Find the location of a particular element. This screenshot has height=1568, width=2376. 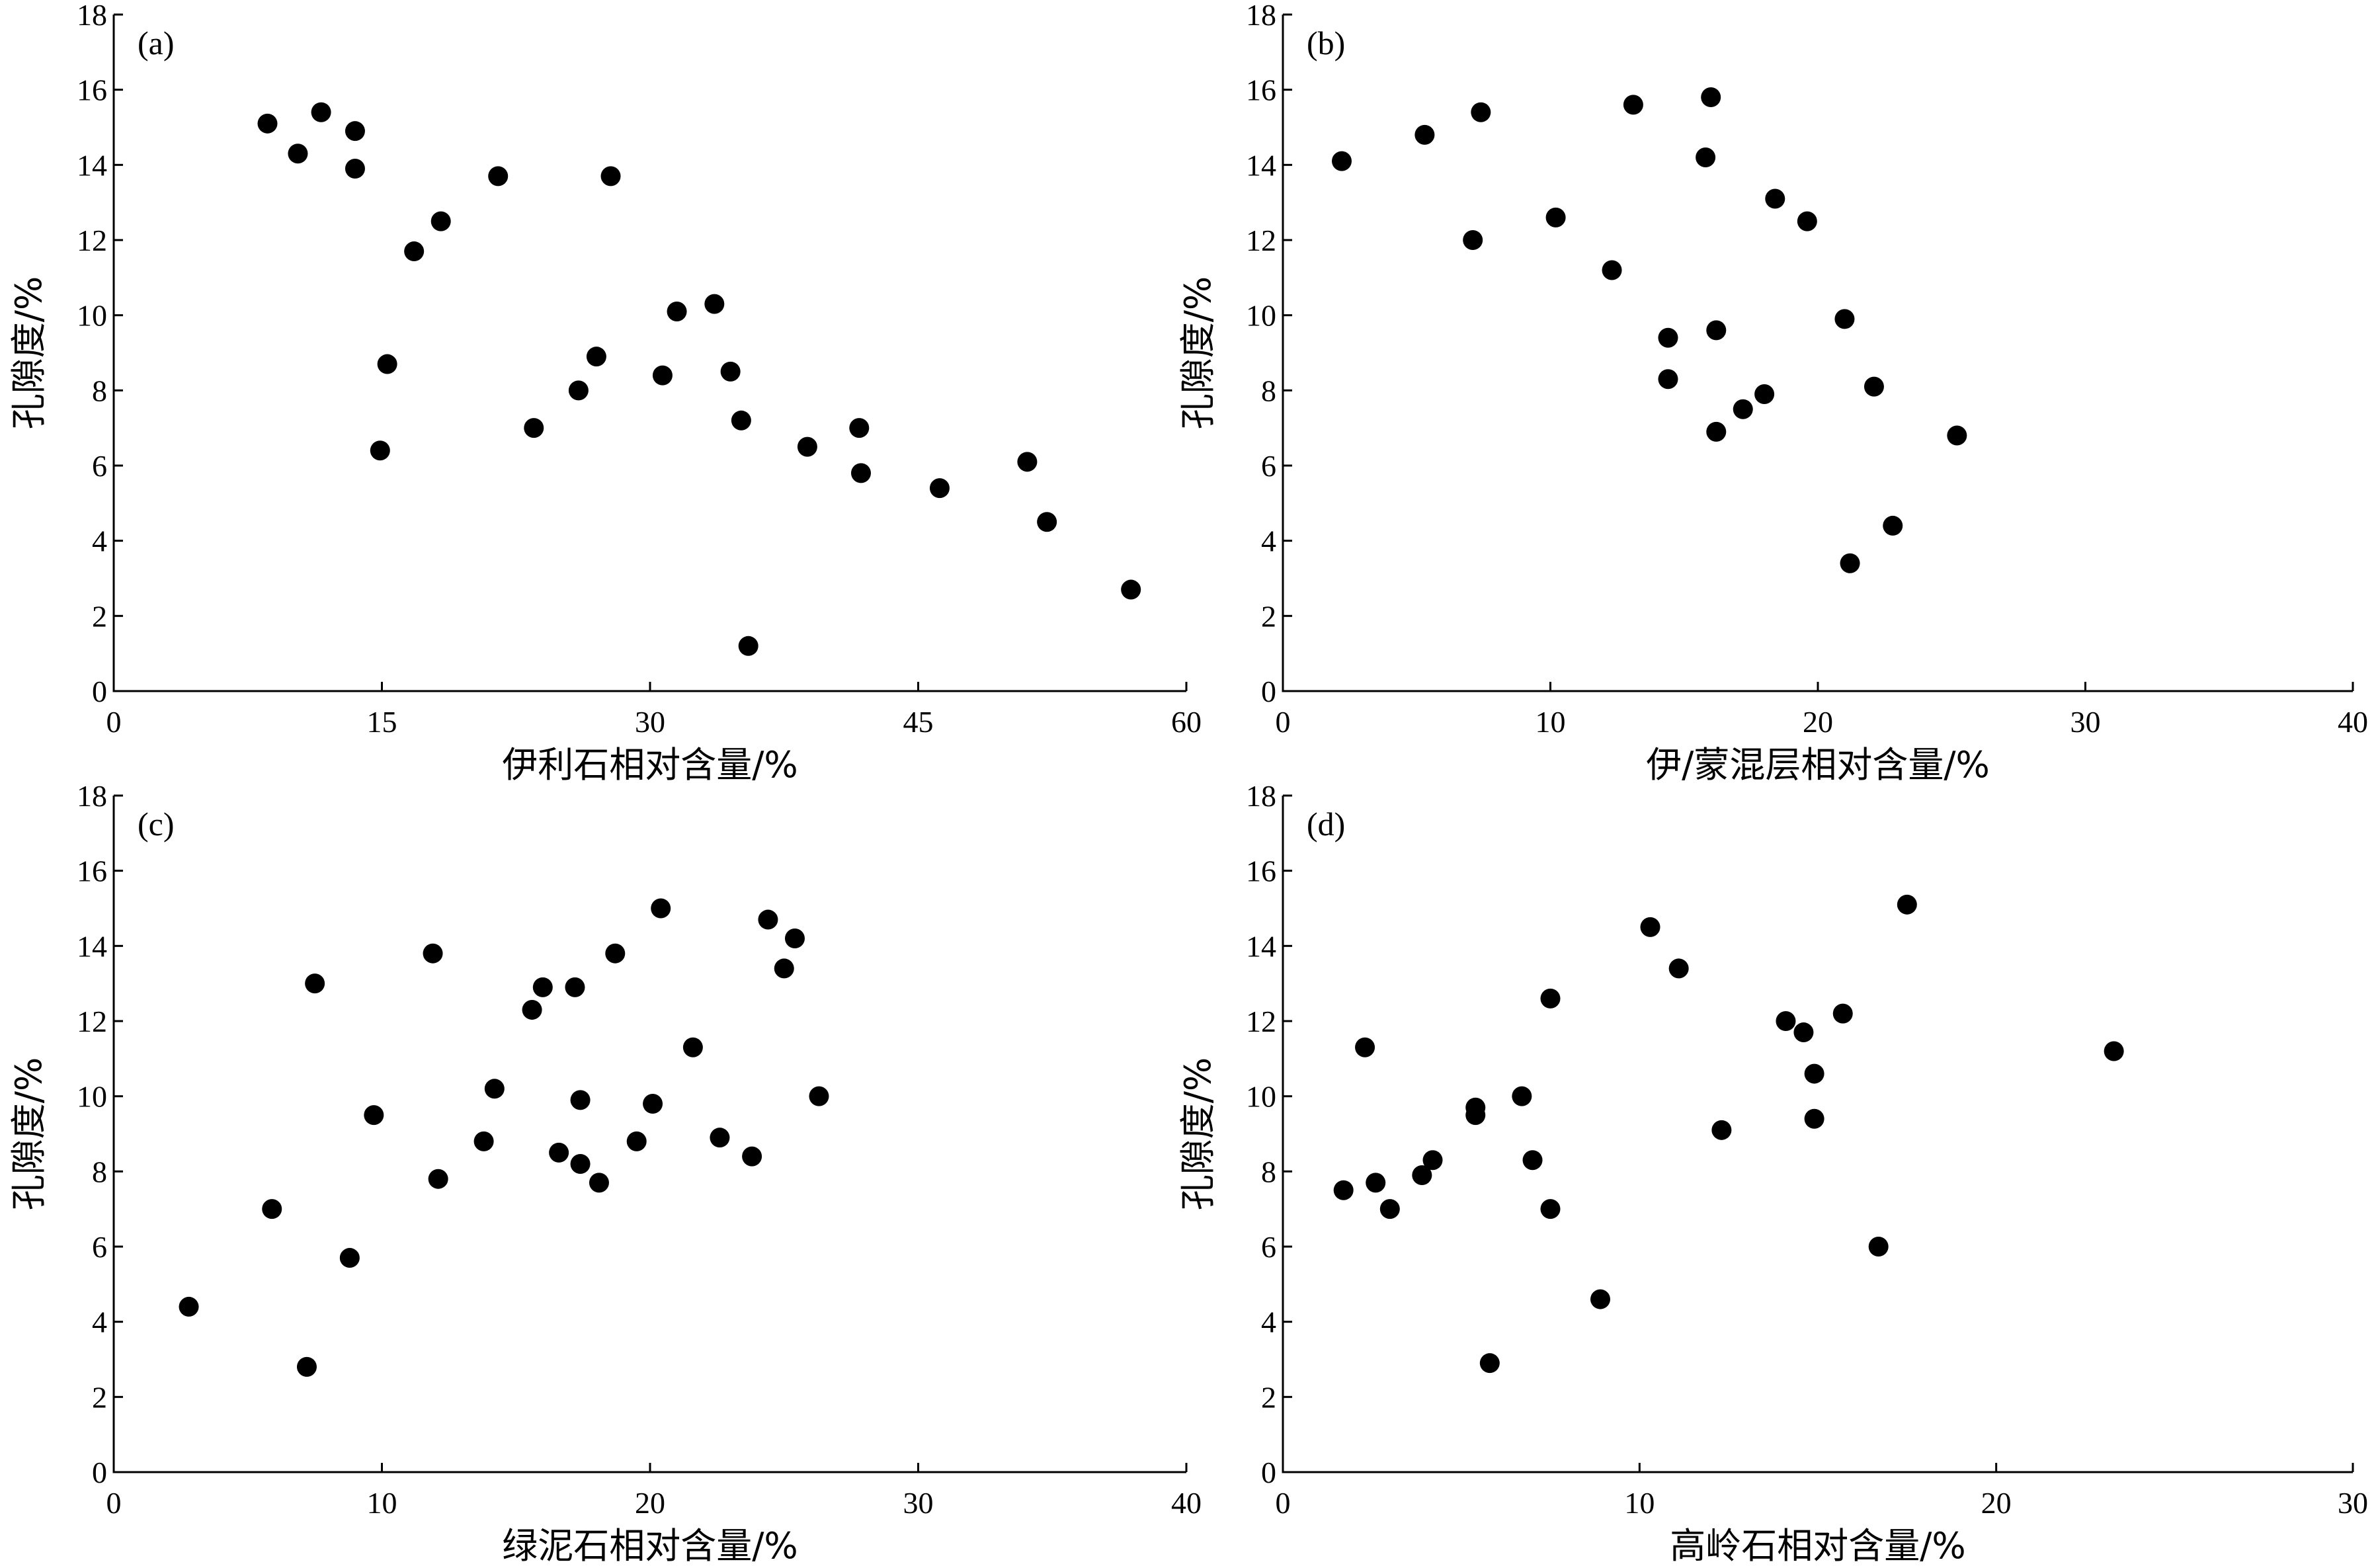

x-axis-title: 伊/蒙混层相对含量/% is located at coordinates (1818, 765).